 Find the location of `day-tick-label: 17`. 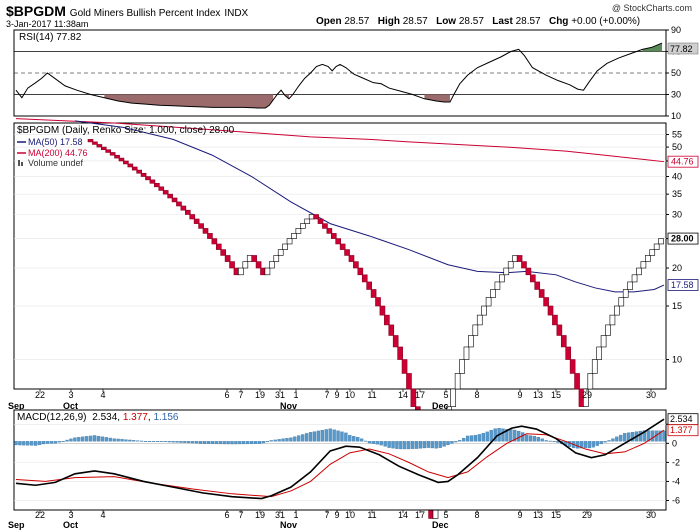

day-tick-label: 17 is located at coordinates (420, 395).